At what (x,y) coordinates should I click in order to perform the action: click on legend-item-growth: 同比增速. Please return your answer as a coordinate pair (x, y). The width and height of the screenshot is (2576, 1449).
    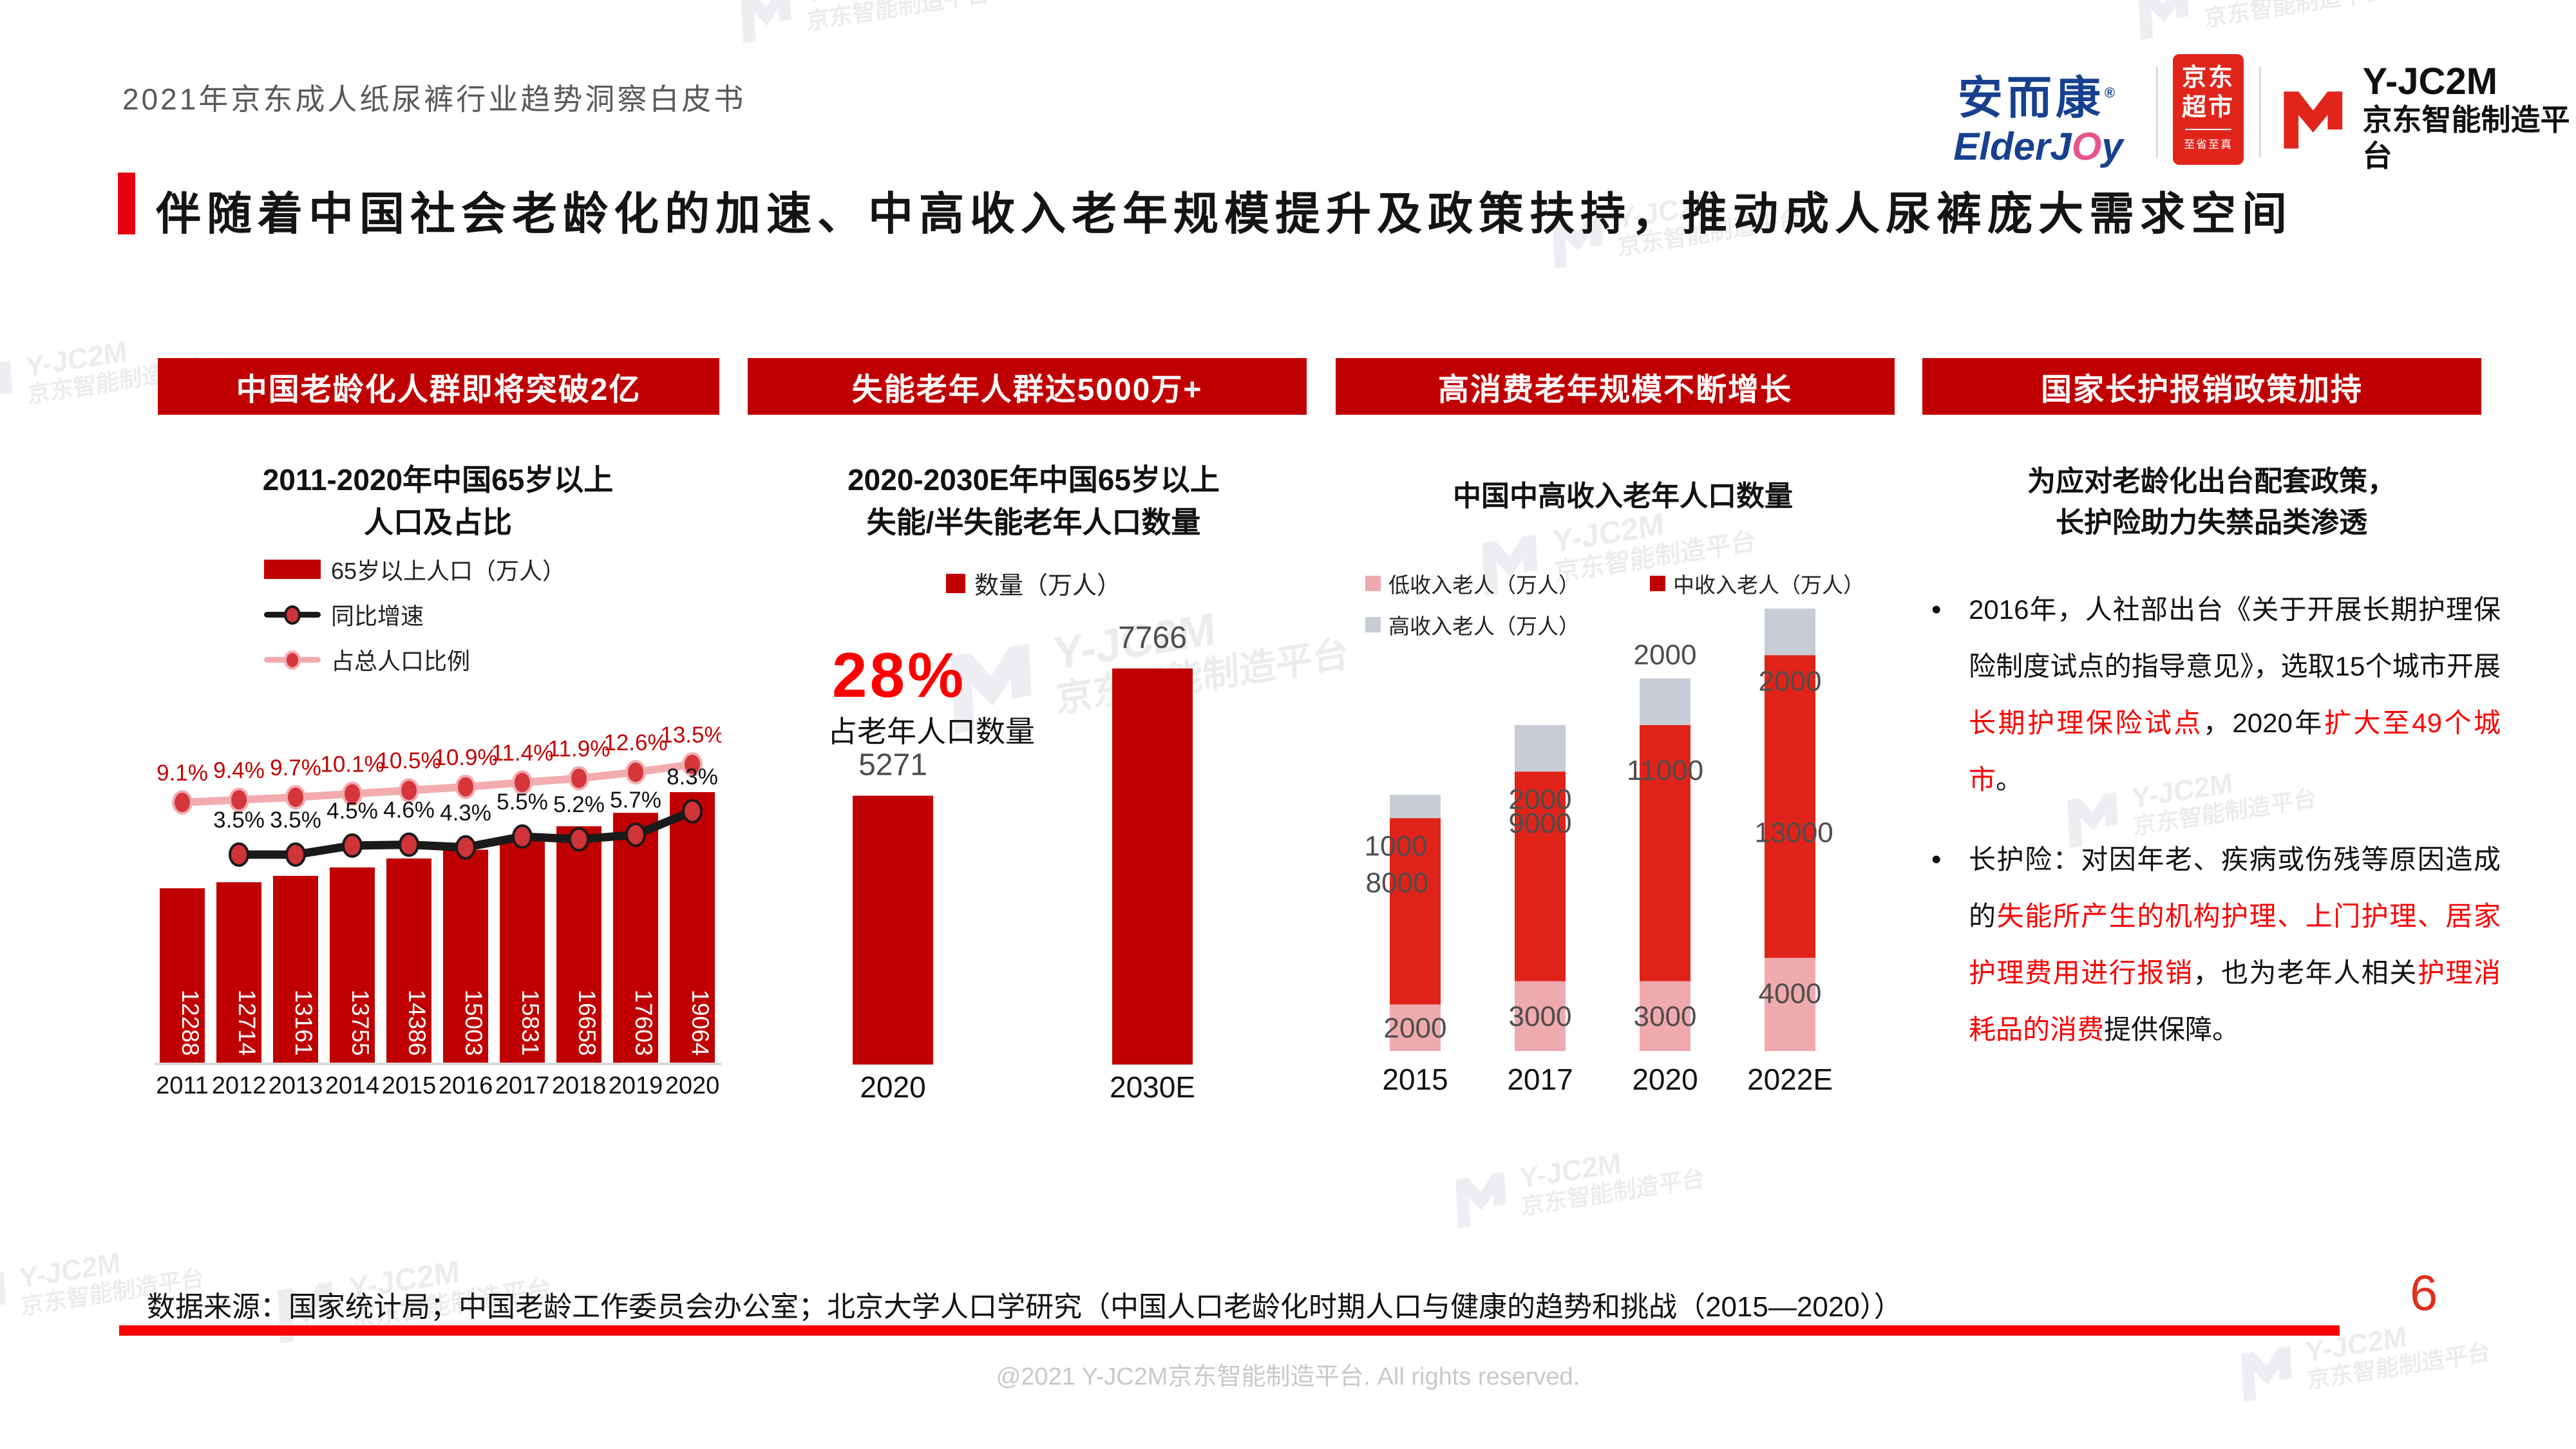
    Looking at the image, I should click on (415, 614).